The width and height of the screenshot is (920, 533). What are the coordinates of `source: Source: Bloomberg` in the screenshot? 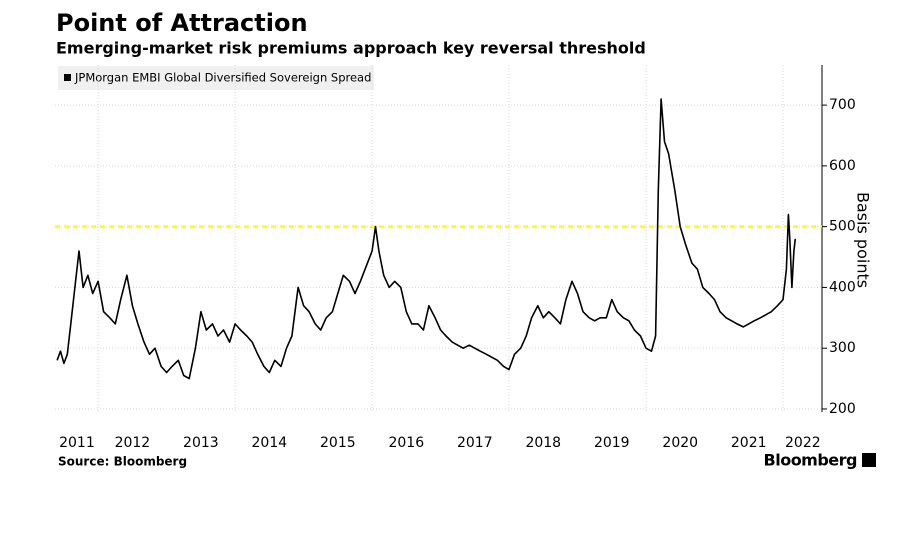 It's located at (122, 462).